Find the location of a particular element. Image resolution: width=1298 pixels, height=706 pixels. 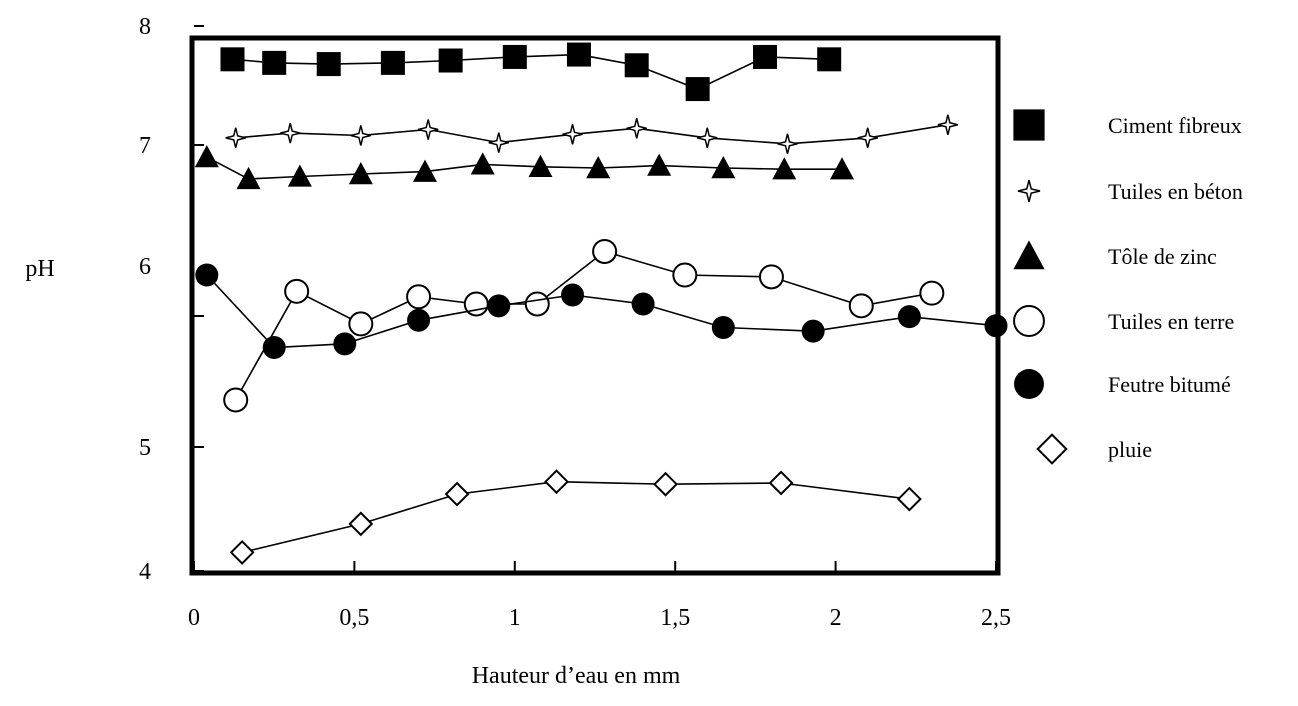

y-tick-label: 5 is located at coordinates (145, 448).